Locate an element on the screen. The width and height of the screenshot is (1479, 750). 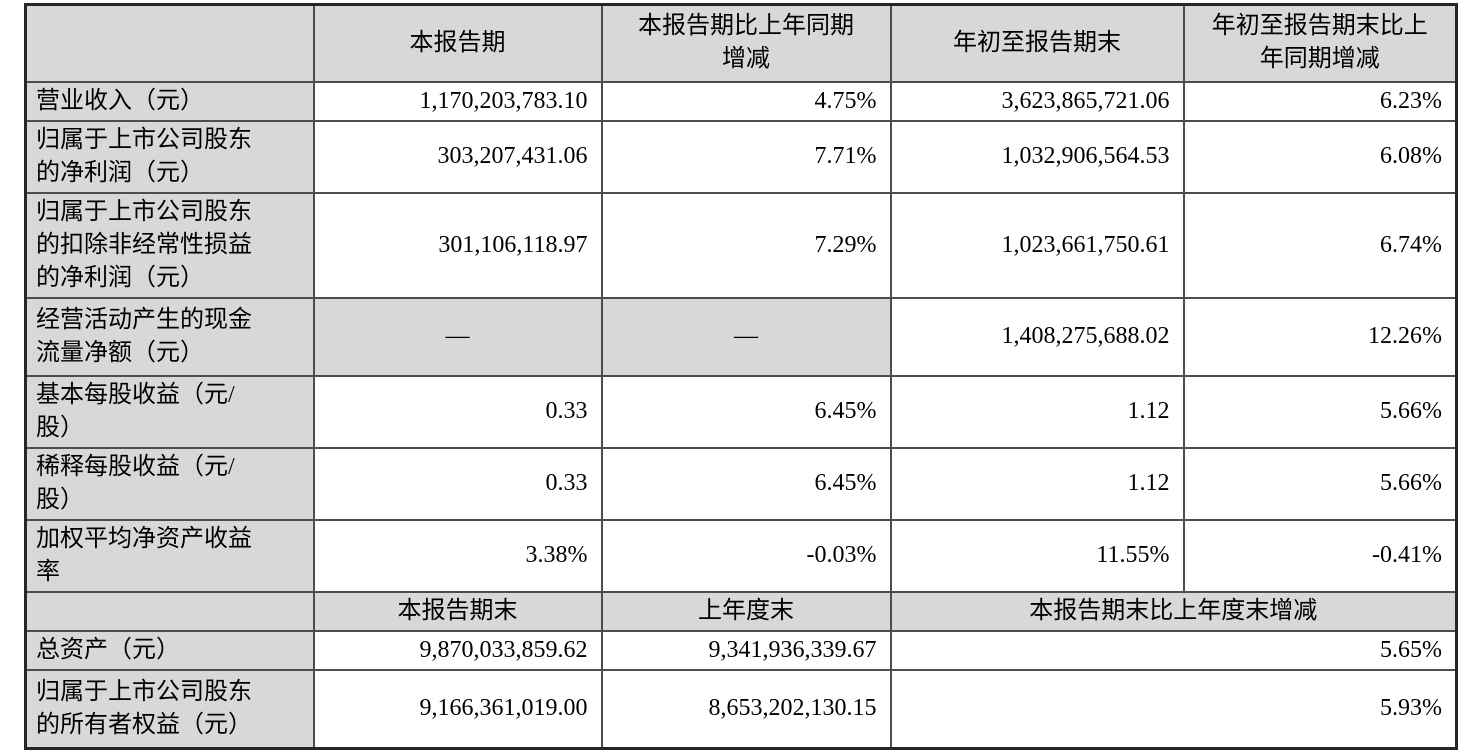
diluted-eps-current-value: 0.33 is located at coordinates (457, 483).